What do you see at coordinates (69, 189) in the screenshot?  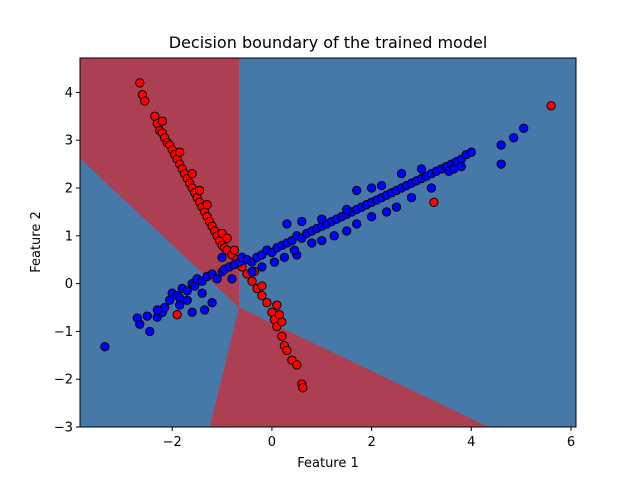 I see `y-tick-label: 2` at bounding box center [69, 189].